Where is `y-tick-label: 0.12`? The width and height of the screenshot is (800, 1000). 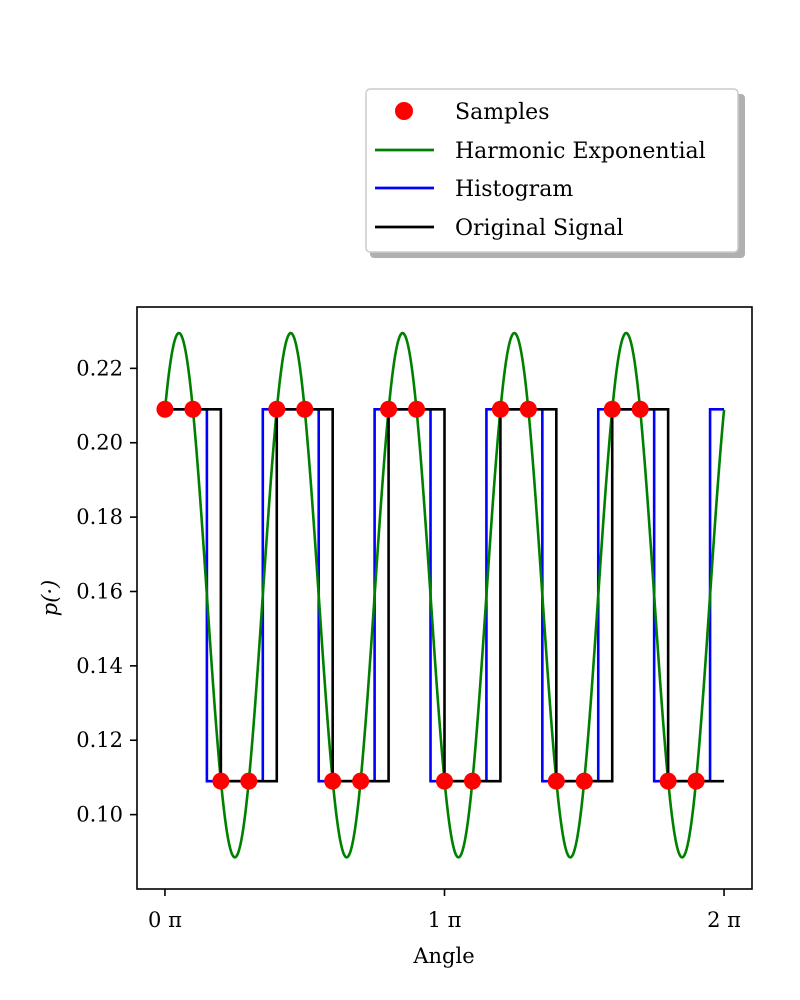 y-tick-label: 0.12 is located at coordinates (99, 740).